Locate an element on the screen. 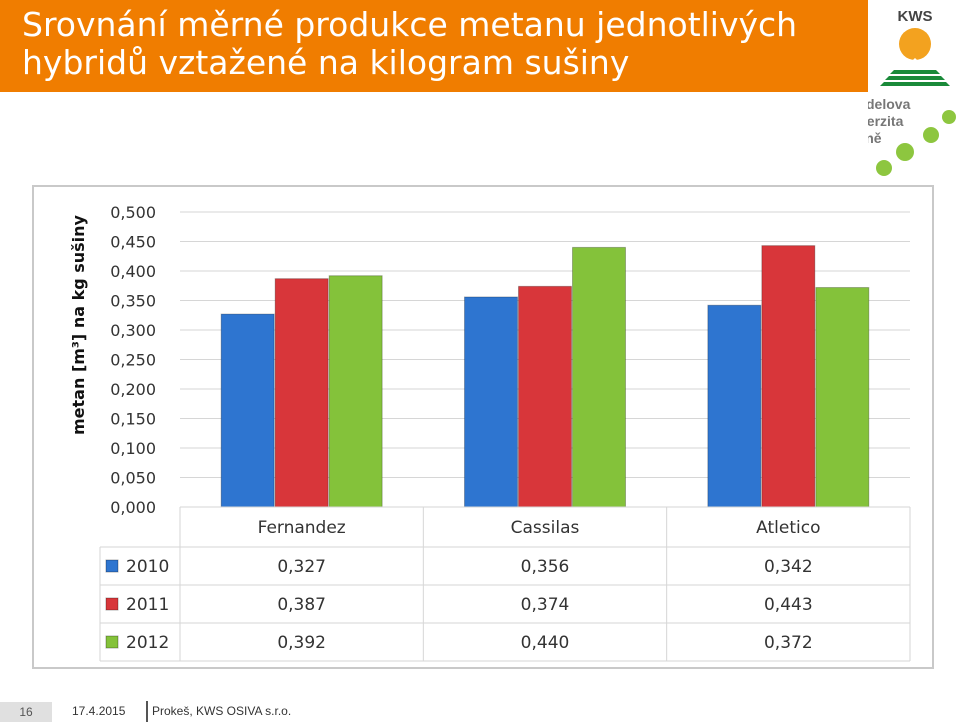 The width and height of the screenshot is (960, 722). y-tick-label: 0,500 is located at coordinates (133, 212).